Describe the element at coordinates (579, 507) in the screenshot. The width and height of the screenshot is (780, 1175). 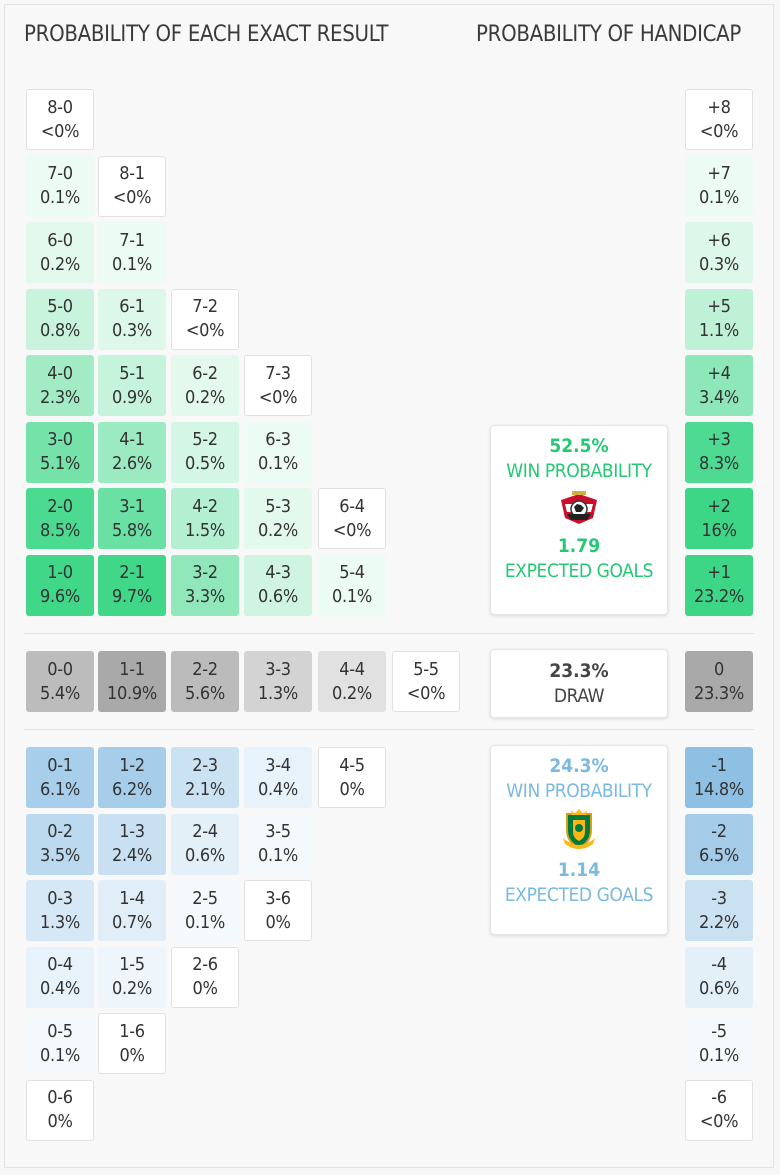
I see `egypt-crest-icon` at that location.